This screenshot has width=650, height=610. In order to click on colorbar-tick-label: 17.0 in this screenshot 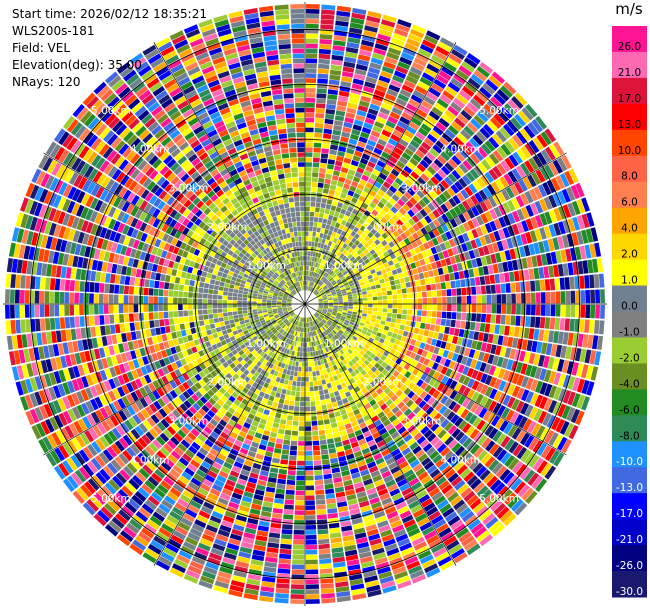, I will do `click(629, 99)`.